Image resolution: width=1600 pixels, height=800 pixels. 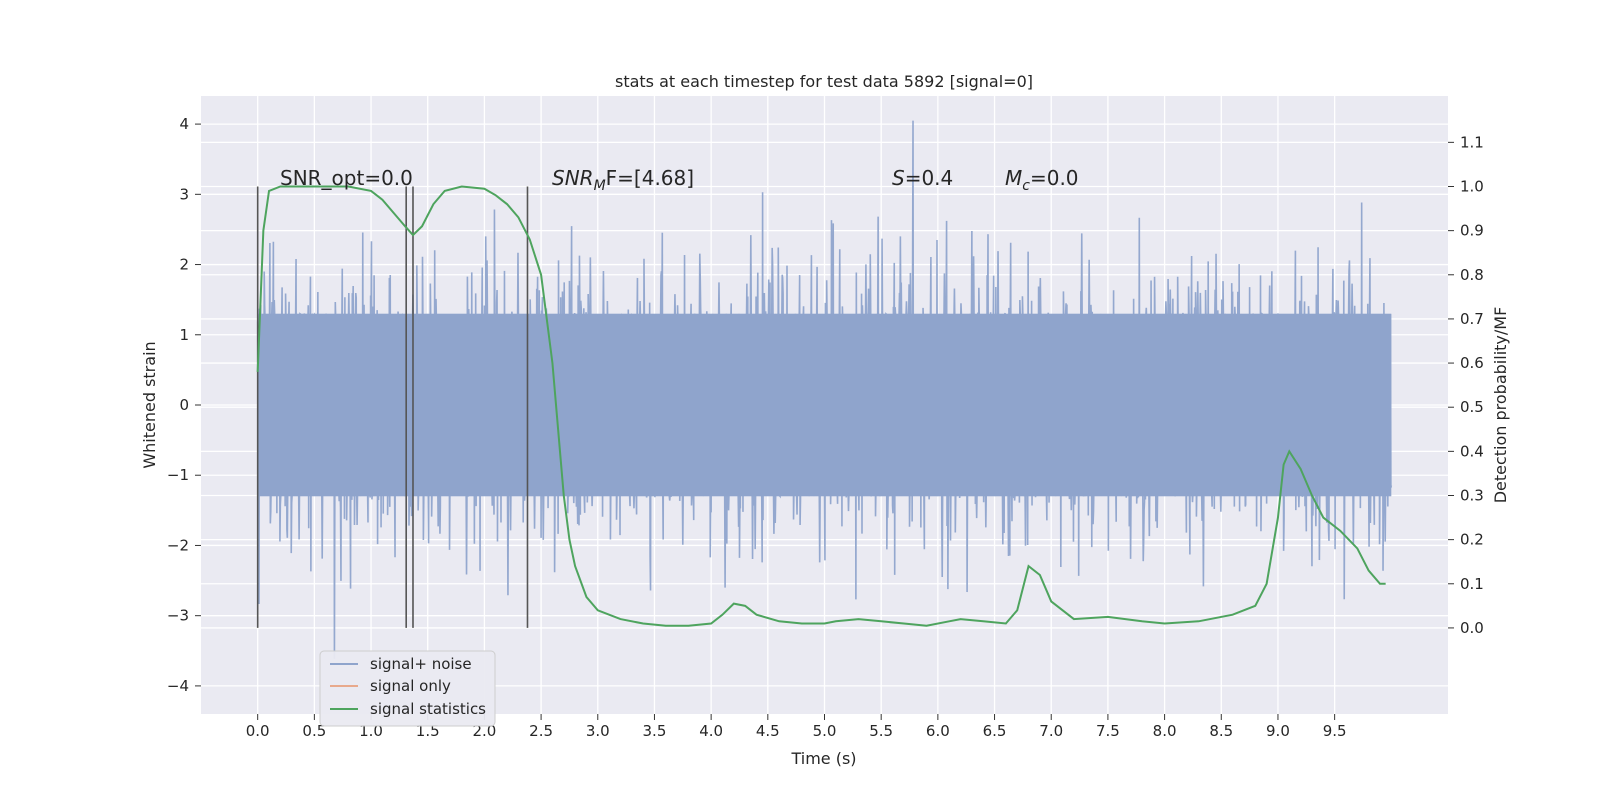 I want to click on annotation-snr-mf: SNRMF=[4.68], so click(x=623, y=180).